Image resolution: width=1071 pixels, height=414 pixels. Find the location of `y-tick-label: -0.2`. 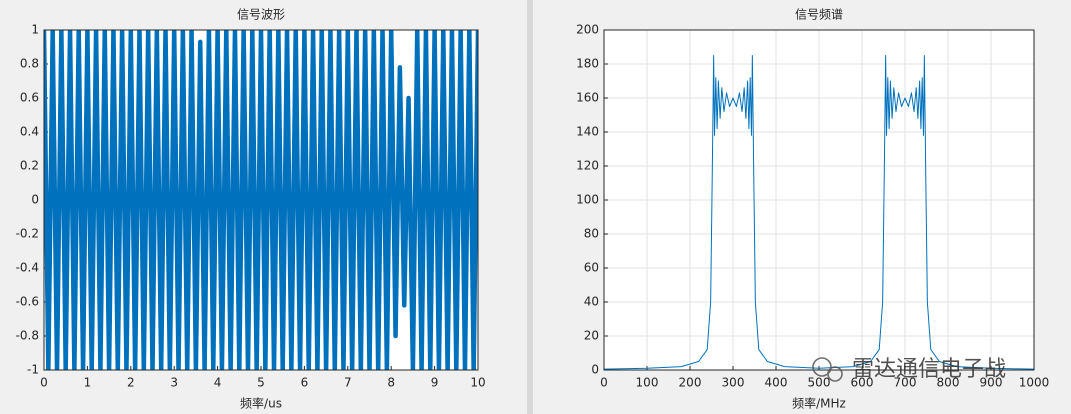

y-tick-label: -0.2 is located at coordinates (27, 234).